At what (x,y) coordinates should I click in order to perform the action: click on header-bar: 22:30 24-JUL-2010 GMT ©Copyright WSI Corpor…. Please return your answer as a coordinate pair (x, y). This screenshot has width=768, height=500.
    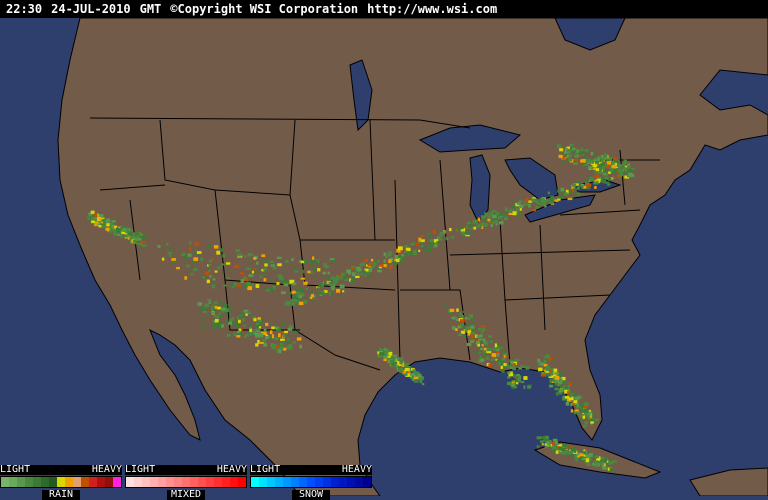
    Looking at the image, I should click on (384, 9).